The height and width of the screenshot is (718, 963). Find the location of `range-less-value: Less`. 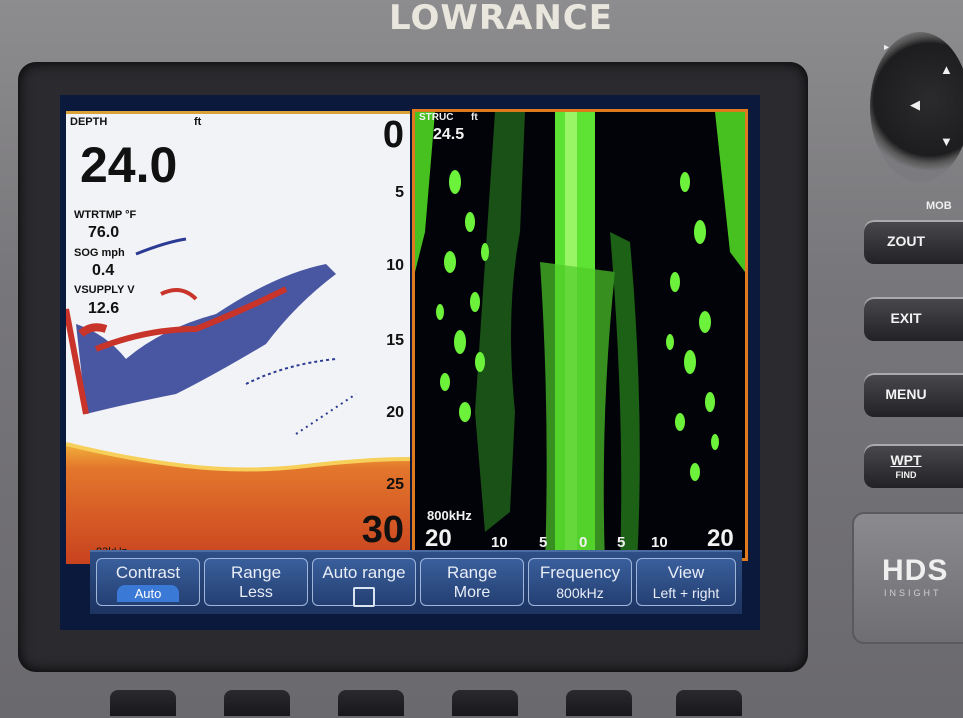

range-less-value: Less is located at coordinates (256, 592).